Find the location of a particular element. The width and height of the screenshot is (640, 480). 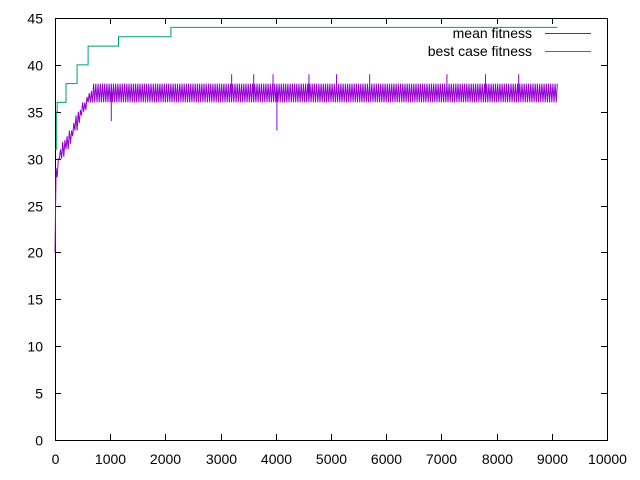

x-tick-label: 2000 is located at coordinates (165, 459).